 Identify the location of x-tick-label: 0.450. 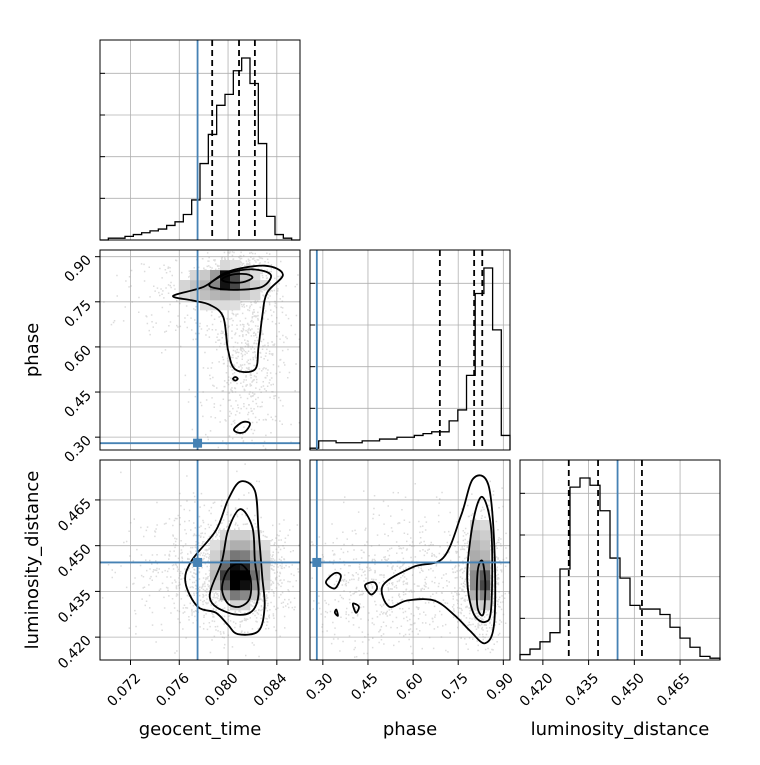
(628, 690).